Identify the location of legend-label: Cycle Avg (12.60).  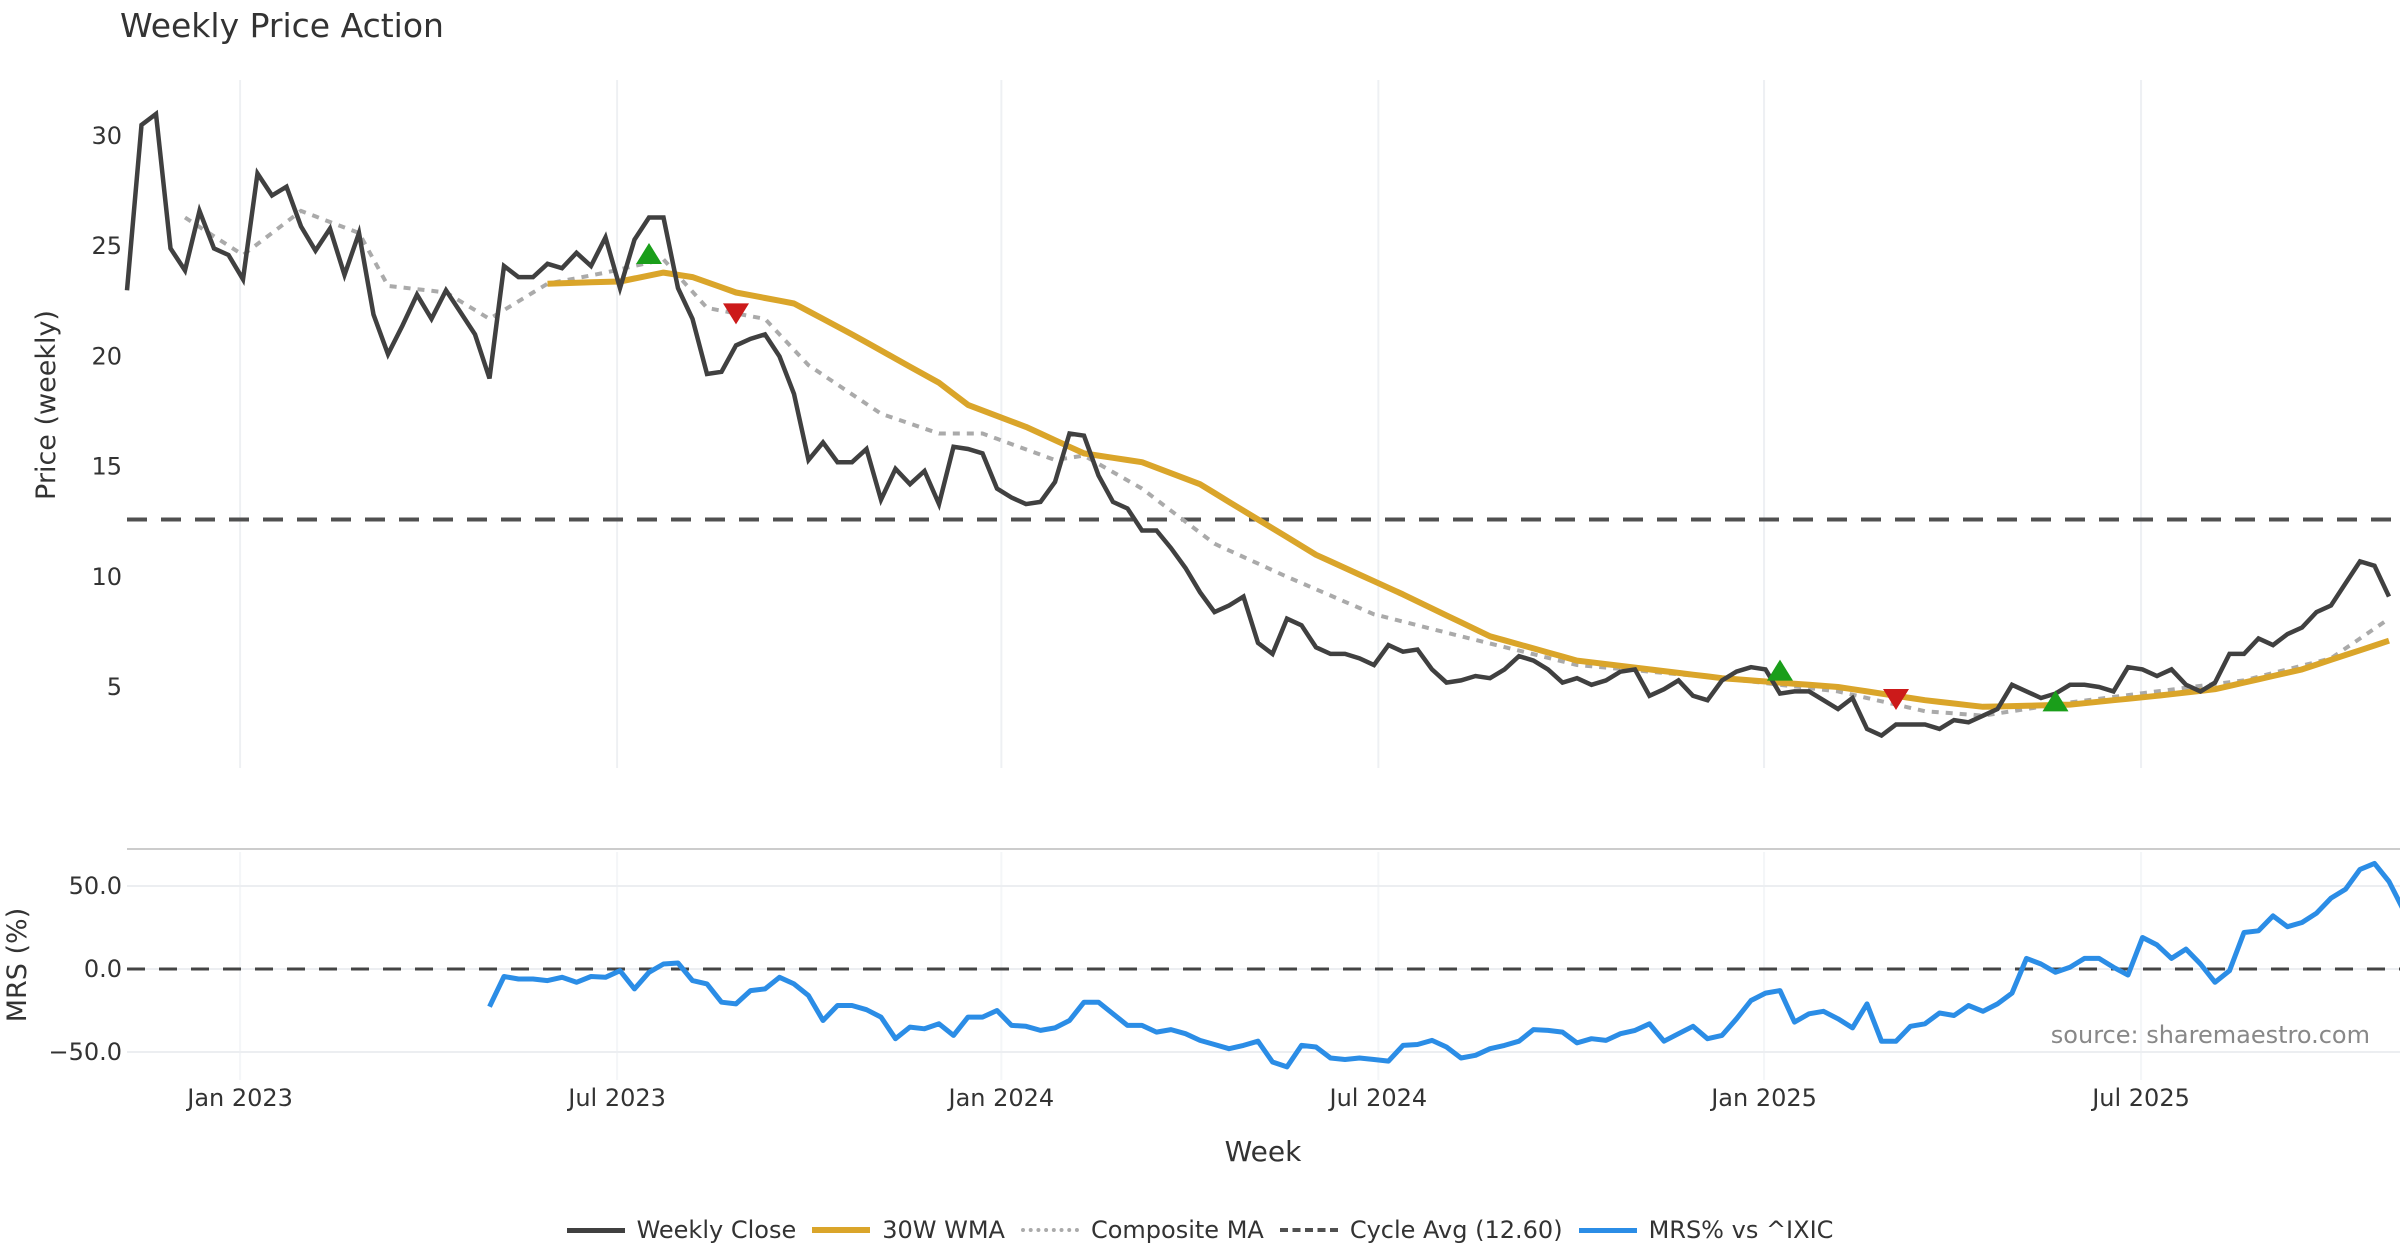
(1456, 1230).